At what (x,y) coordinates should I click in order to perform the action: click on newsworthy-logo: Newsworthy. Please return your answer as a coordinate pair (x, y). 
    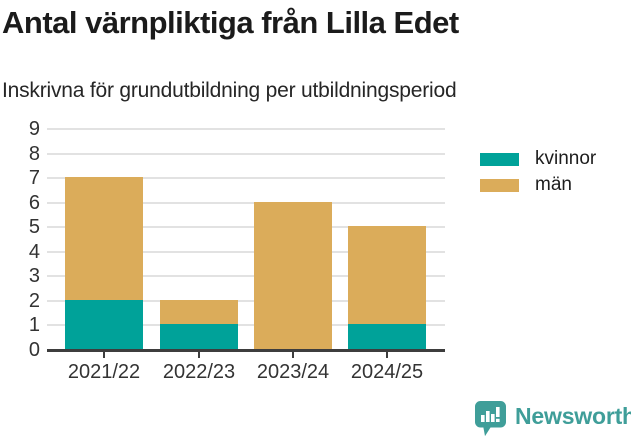
    Looking at the image, I should click on (552, 418).